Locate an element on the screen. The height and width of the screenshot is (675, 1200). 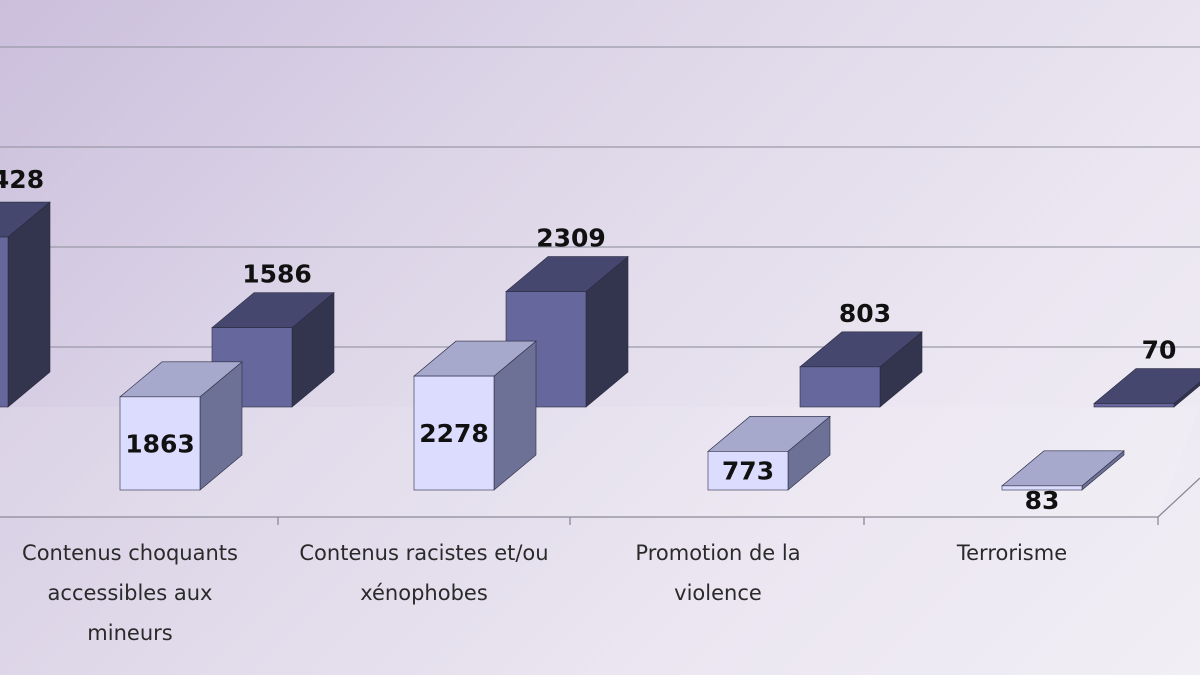
bar-top is located at coordinates (25, 219).